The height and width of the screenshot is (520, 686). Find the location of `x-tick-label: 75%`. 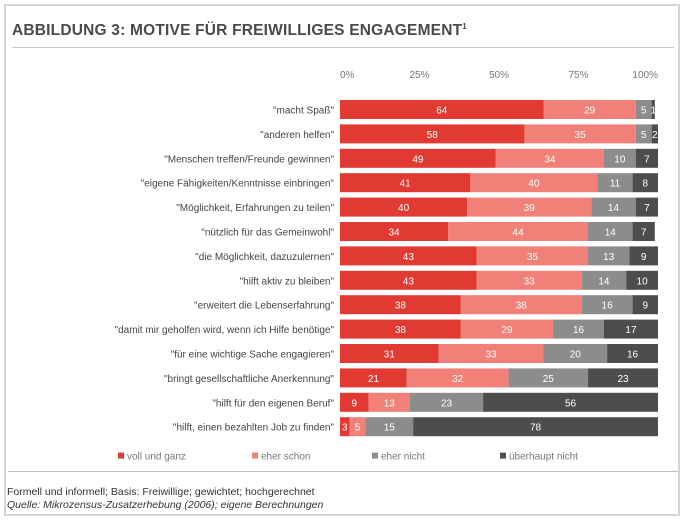

x-tick-label: 75% is located at coordinates (578, 75).